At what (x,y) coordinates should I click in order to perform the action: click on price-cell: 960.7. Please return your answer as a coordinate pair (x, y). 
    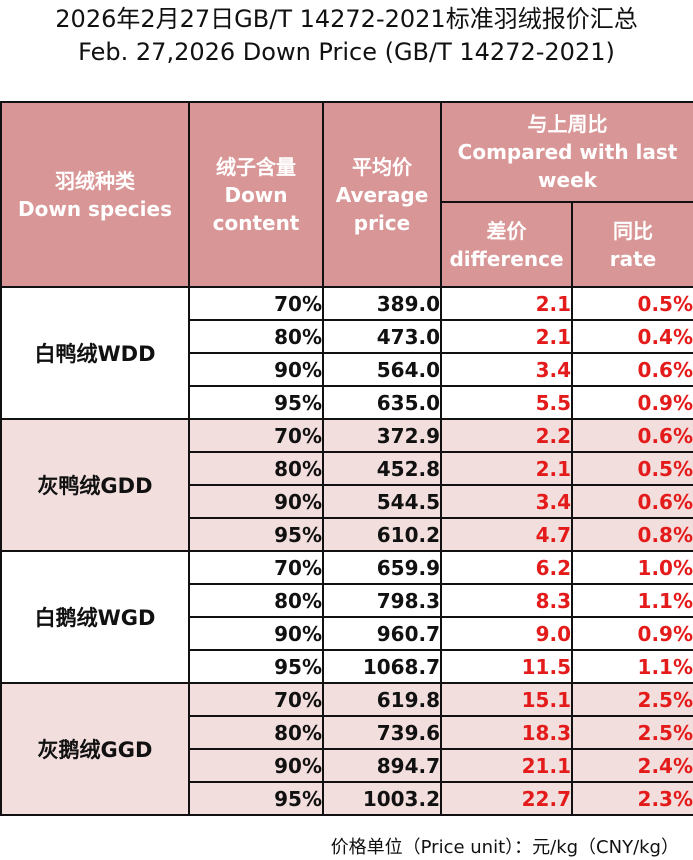
    Looking at the image, I should click on (382, 633).